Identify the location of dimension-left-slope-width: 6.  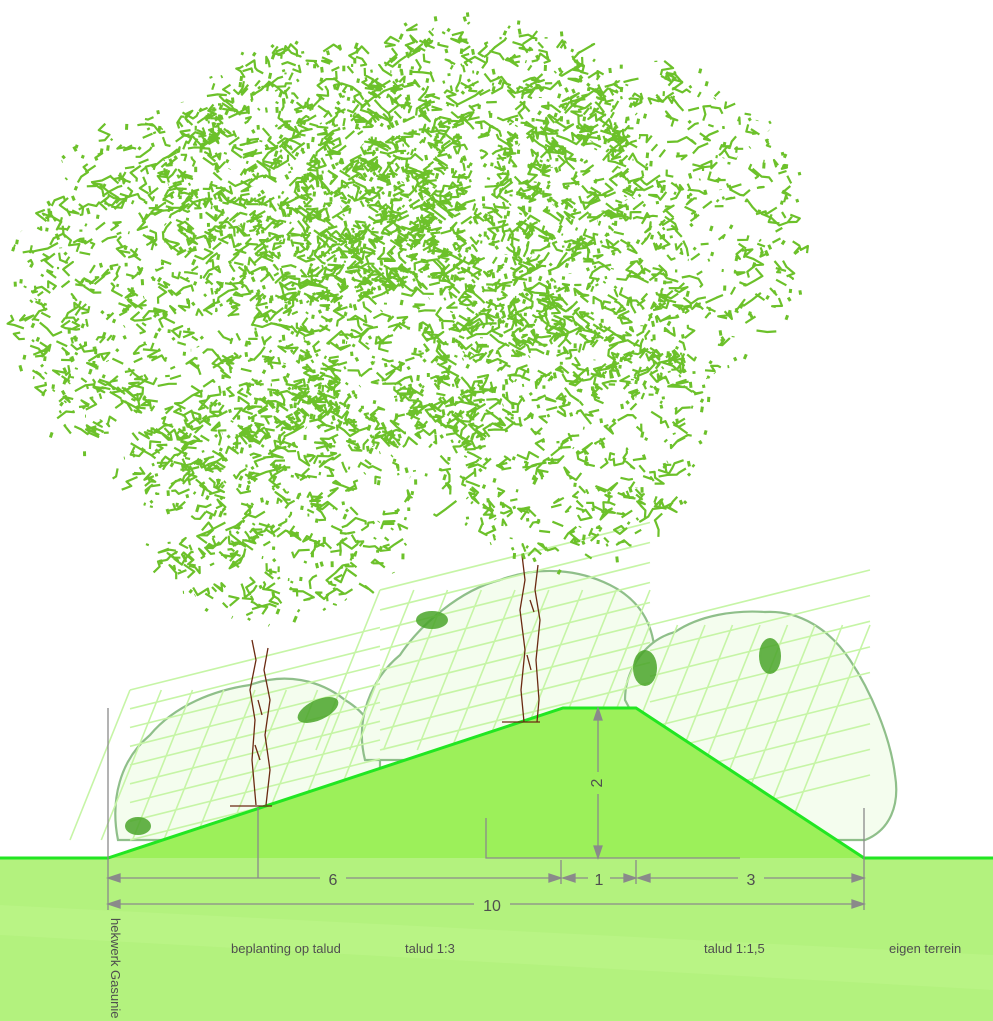
(333, 880).